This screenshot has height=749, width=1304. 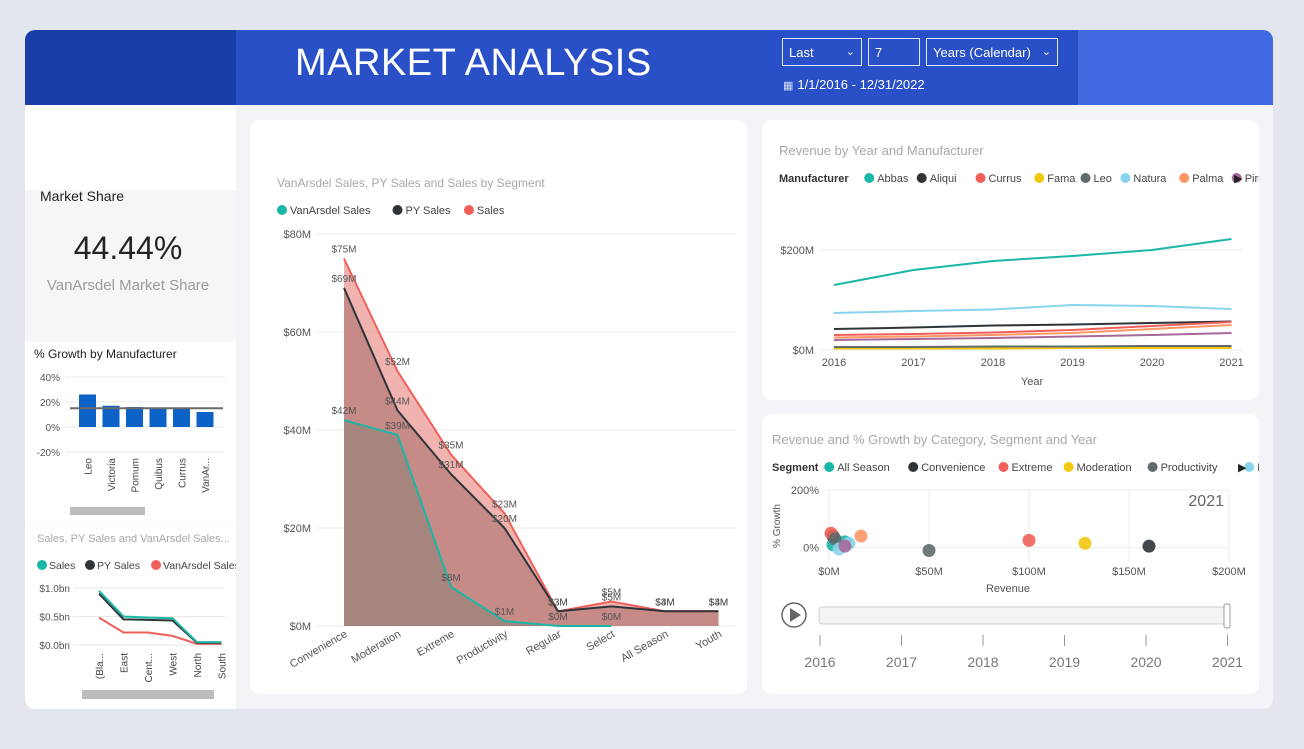 What do you see at coordinates (819, 662) in the screenshot?
I see `play-axis-tick-label: 2016` at bounding box center [819, 662].